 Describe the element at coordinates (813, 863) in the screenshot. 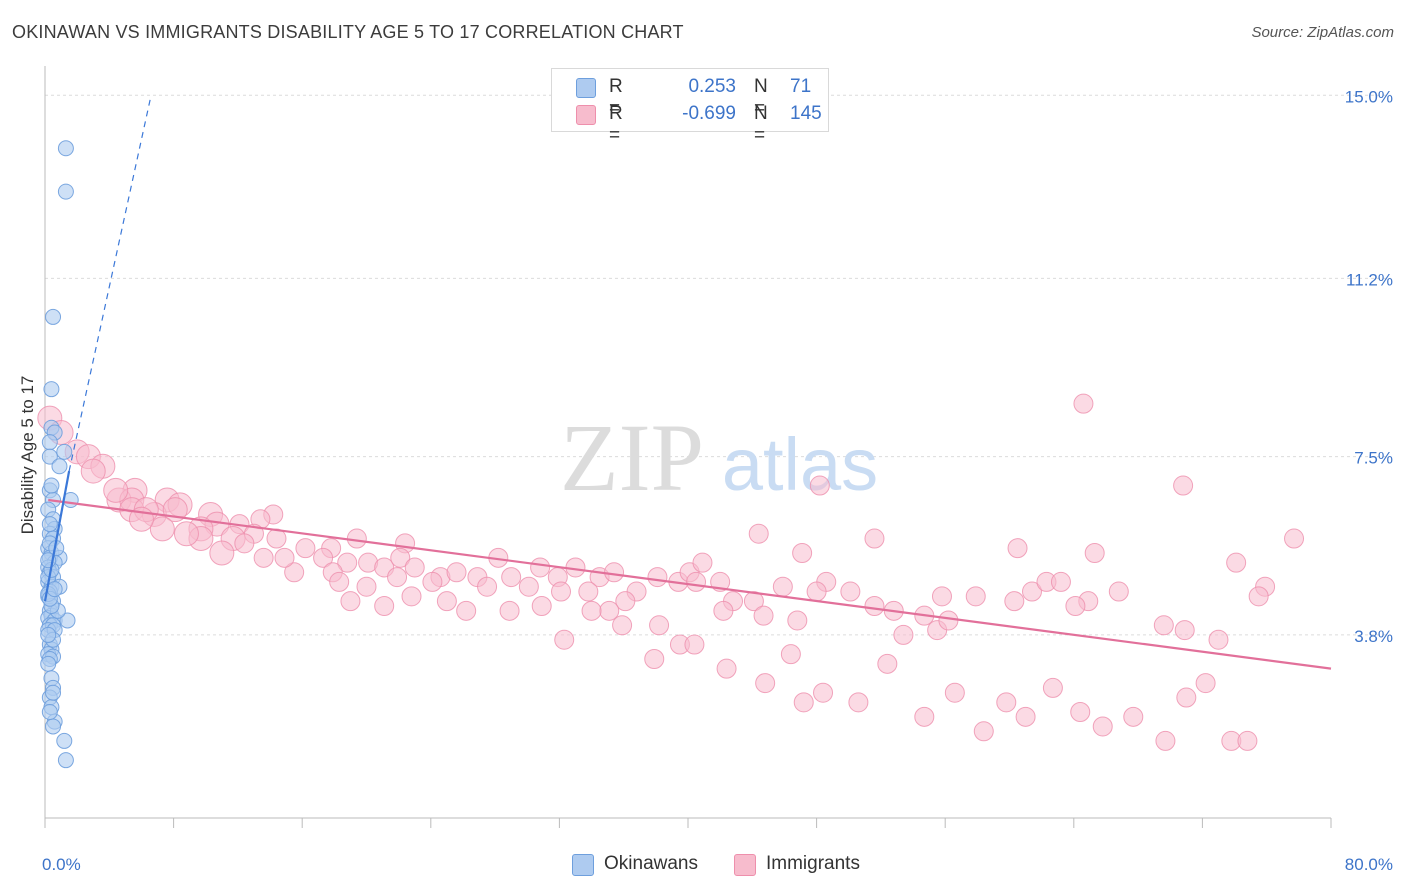

I see `immigrants-legend-label: Immigrants` at that location.